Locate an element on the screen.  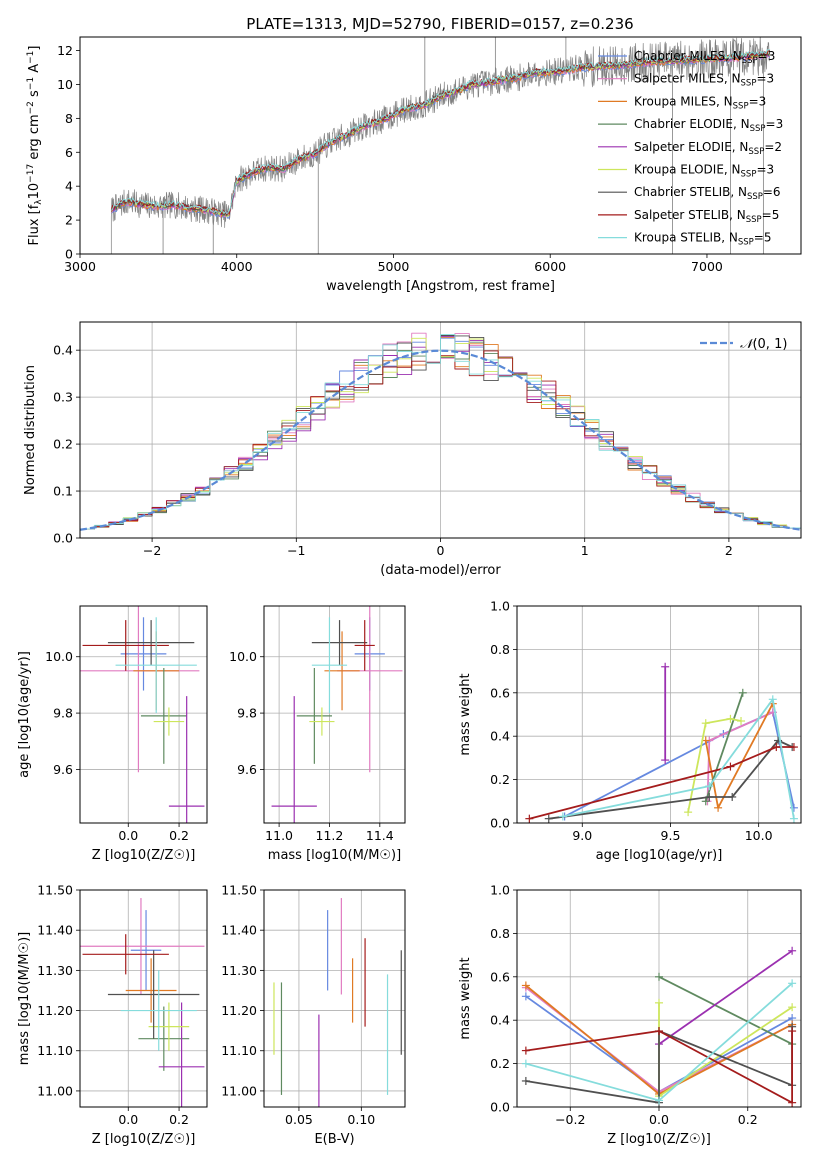
x-tick-label: 9.0 is located at coordinates (582, 835).